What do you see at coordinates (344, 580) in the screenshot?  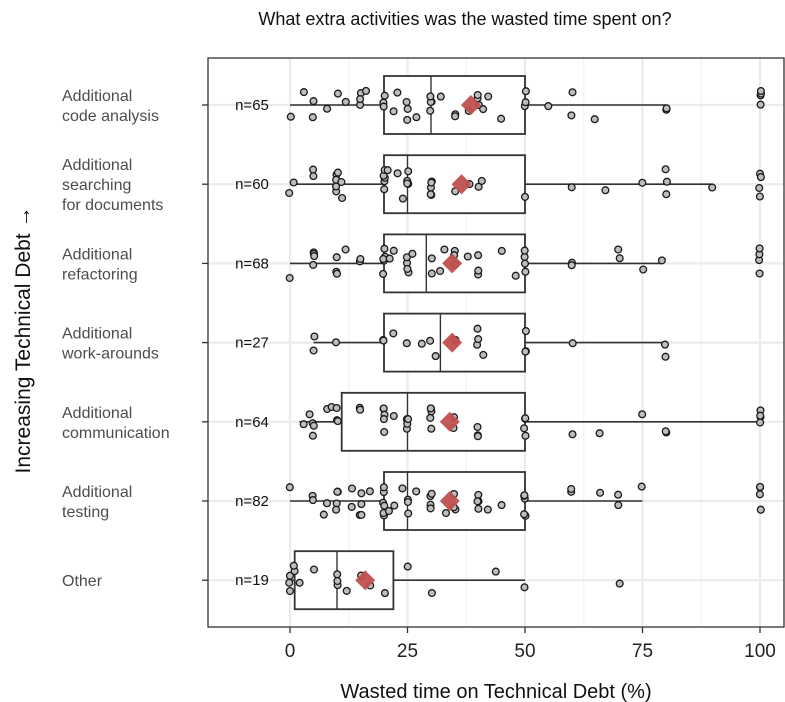 I see `box-iqr` at bounding box center [344, 580].